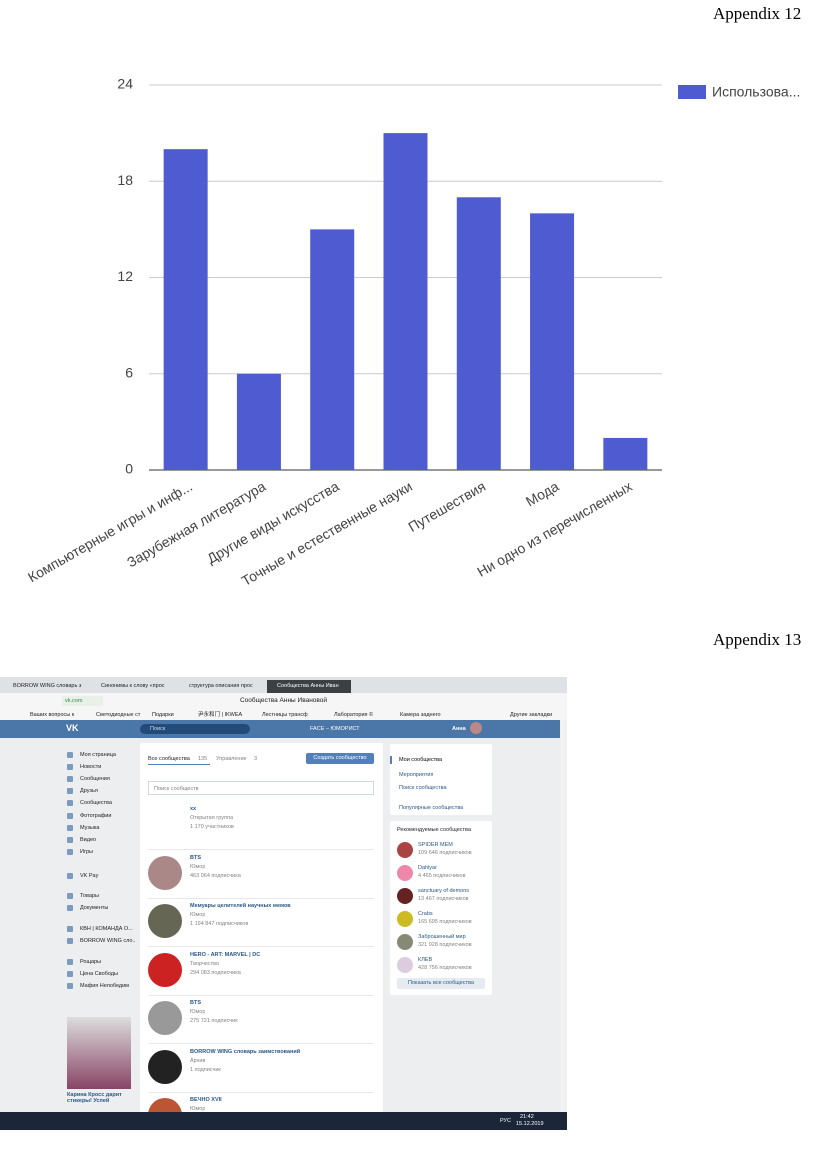 Image resolution: width=816 pixels, height=1160 pixels. Describe the element at coordinates (441, 983) in the screenshot. I see `show-all-button: Показать все сообщества` at that location.